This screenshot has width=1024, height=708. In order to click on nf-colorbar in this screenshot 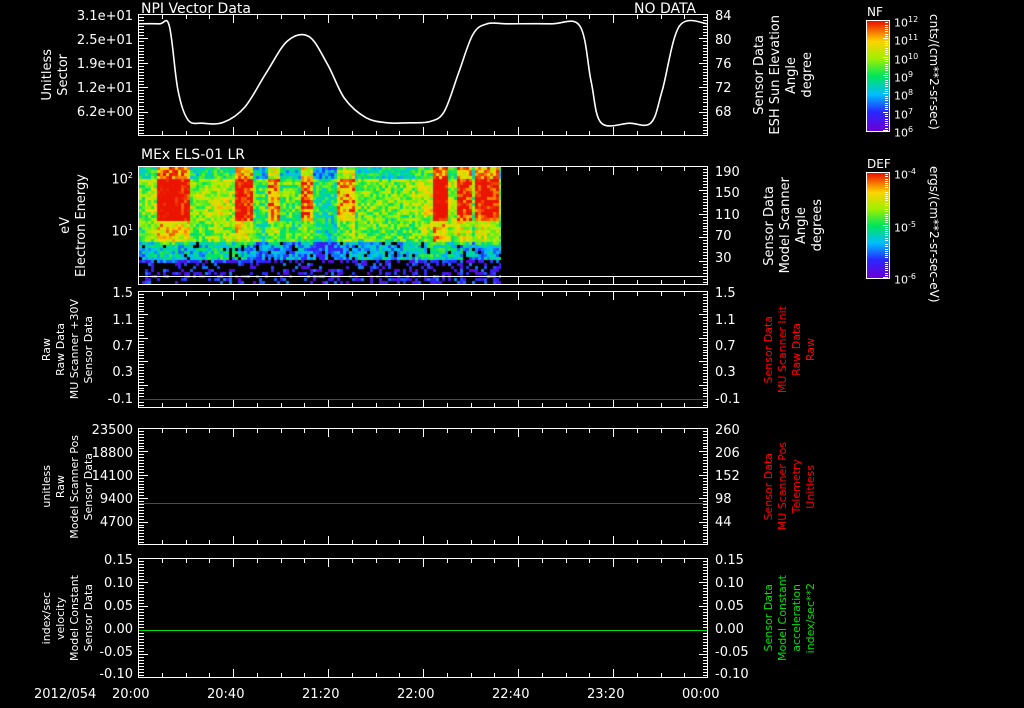, I will do `click(878, 76)`.